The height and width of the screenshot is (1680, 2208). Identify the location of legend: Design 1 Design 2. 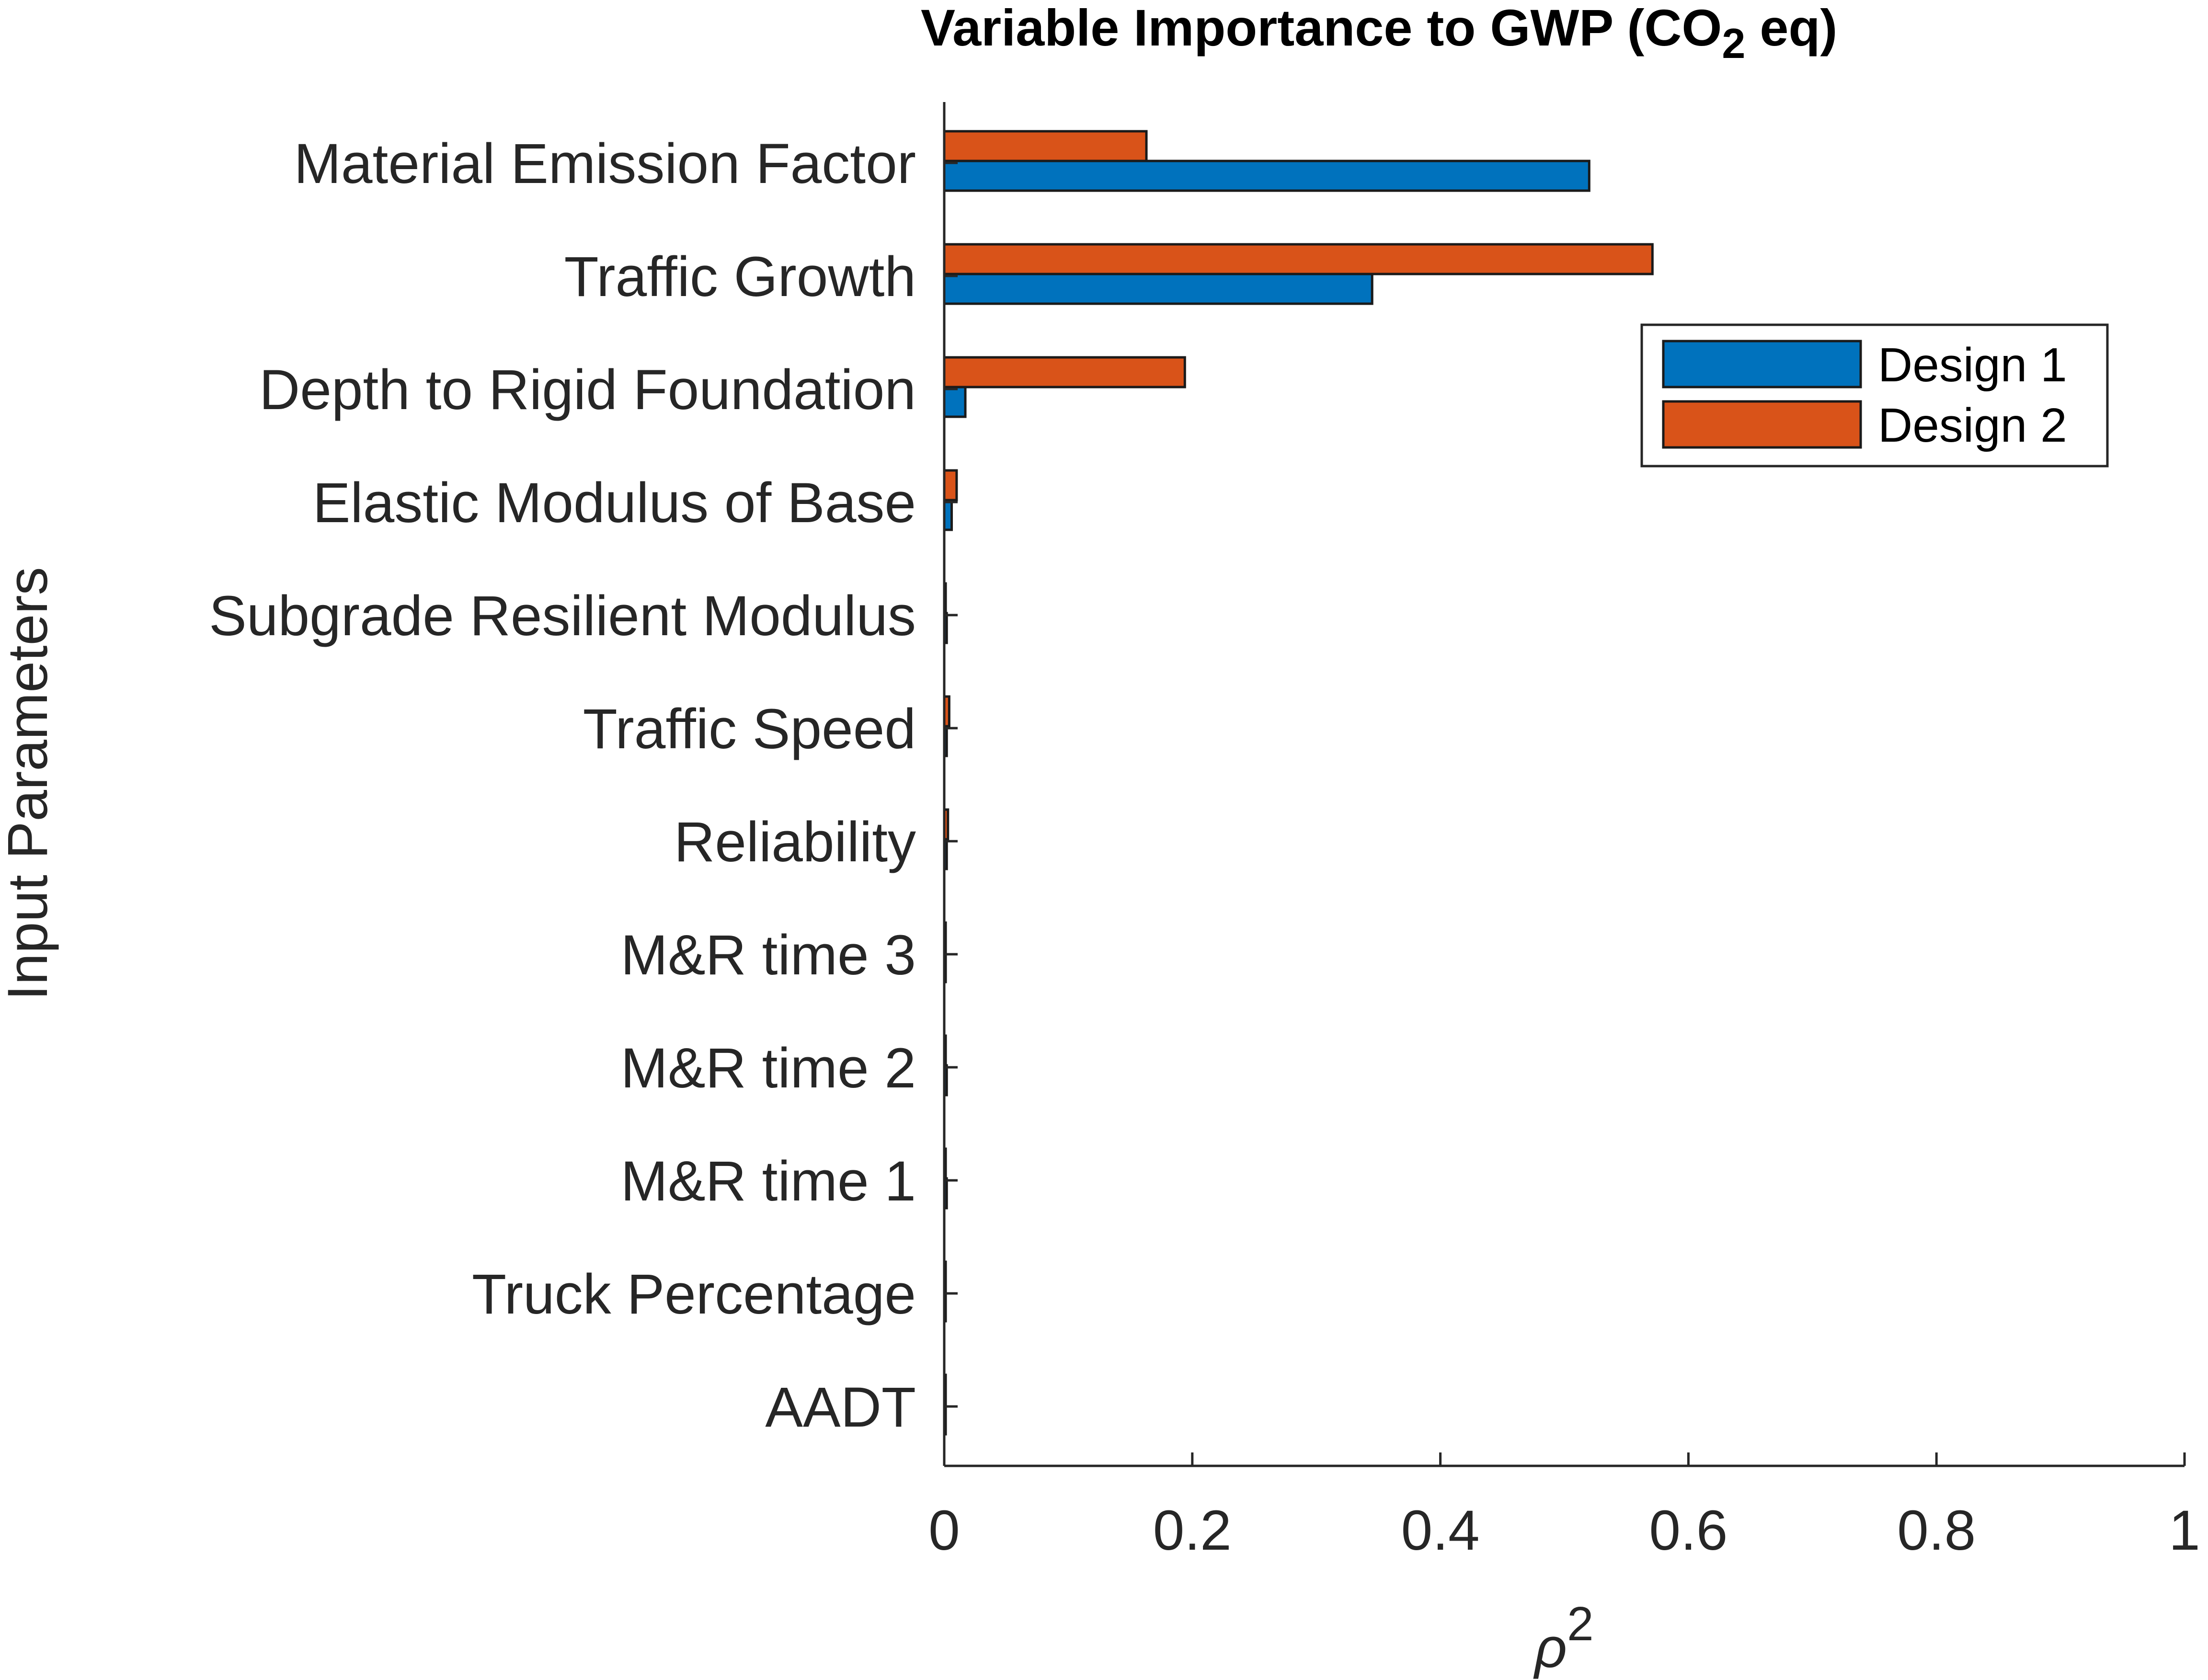
(1874, 395).